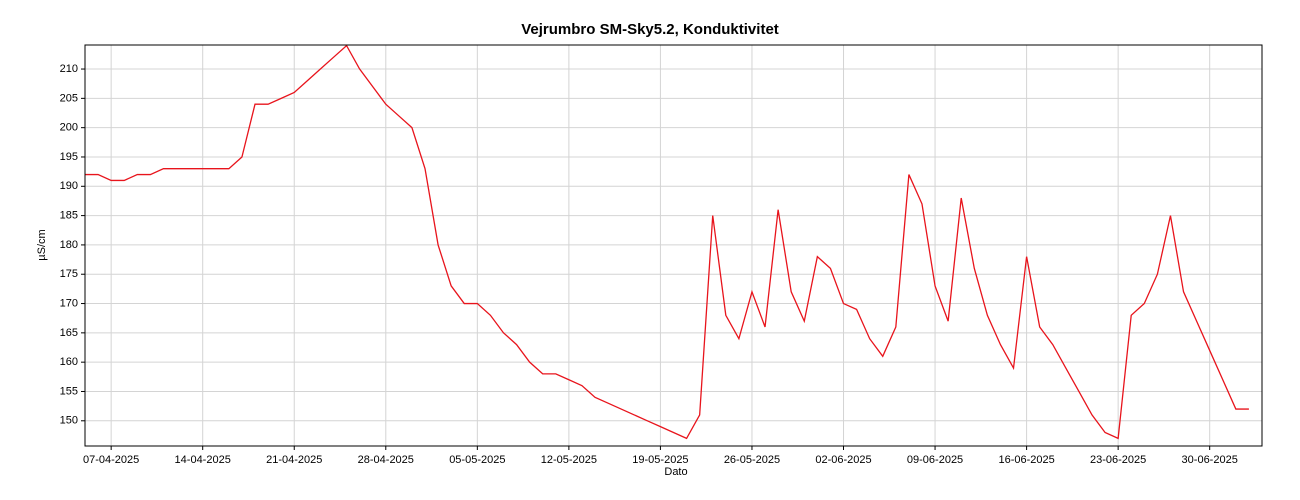 The width and height of the screenshot is (1300, 500). I want to click on x-tick-label: 12-05-2025, so click(569, 460).